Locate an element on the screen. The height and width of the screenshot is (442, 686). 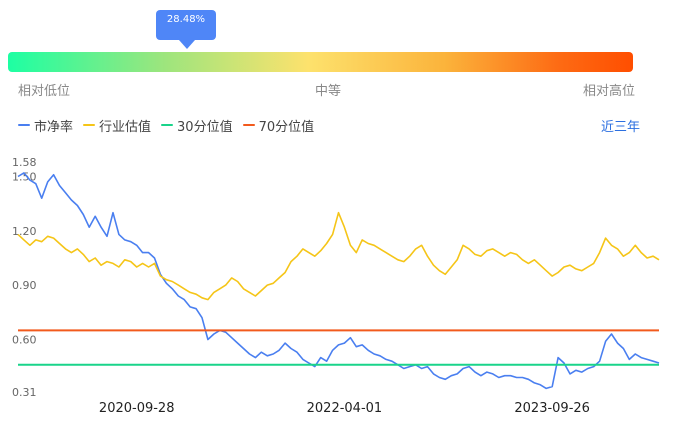
percentile-value: 28.48% is located at coordinates (186, 19).